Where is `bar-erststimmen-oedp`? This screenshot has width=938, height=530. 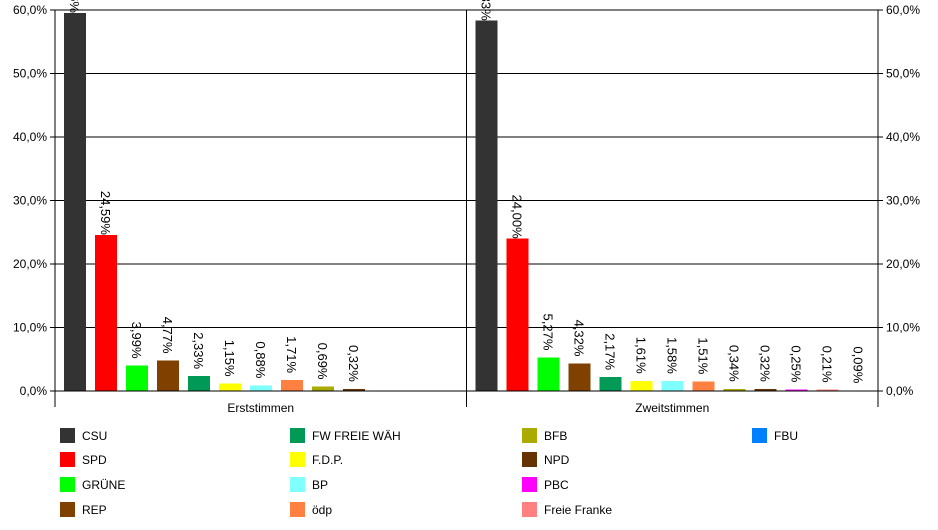 bar-erststimmen-oedp is located at coordinates (292, 385).